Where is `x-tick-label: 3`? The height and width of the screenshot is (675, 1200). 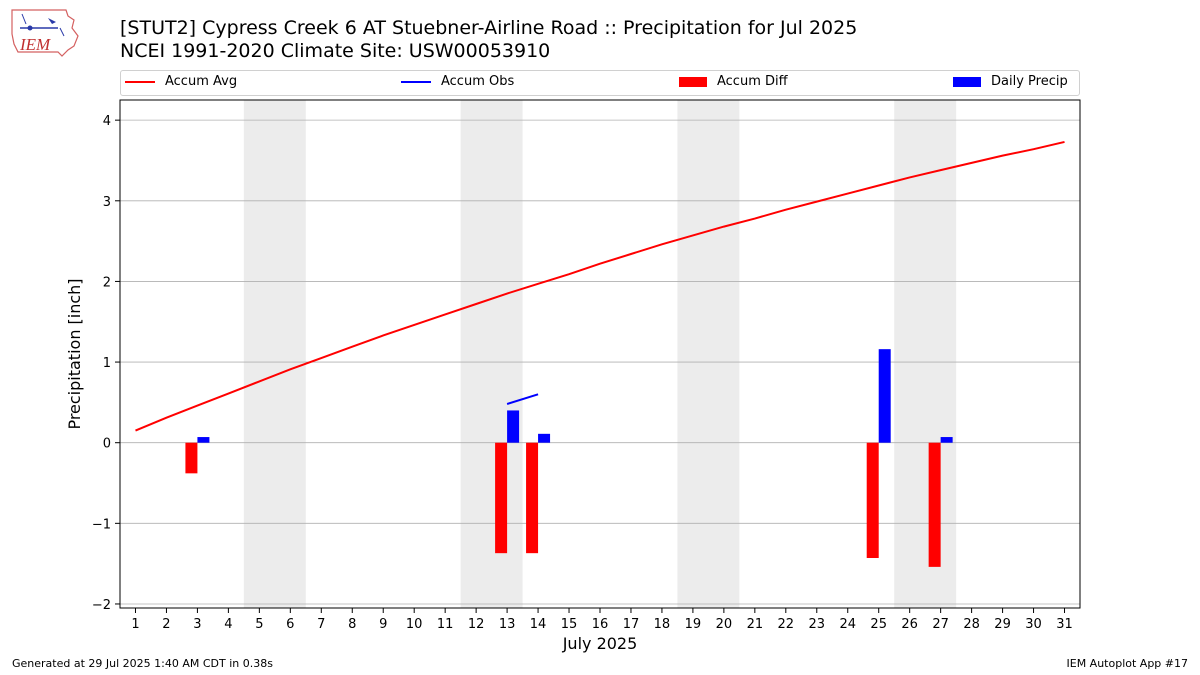 x-tick-label: 3 is located at coordinates (197, 624).